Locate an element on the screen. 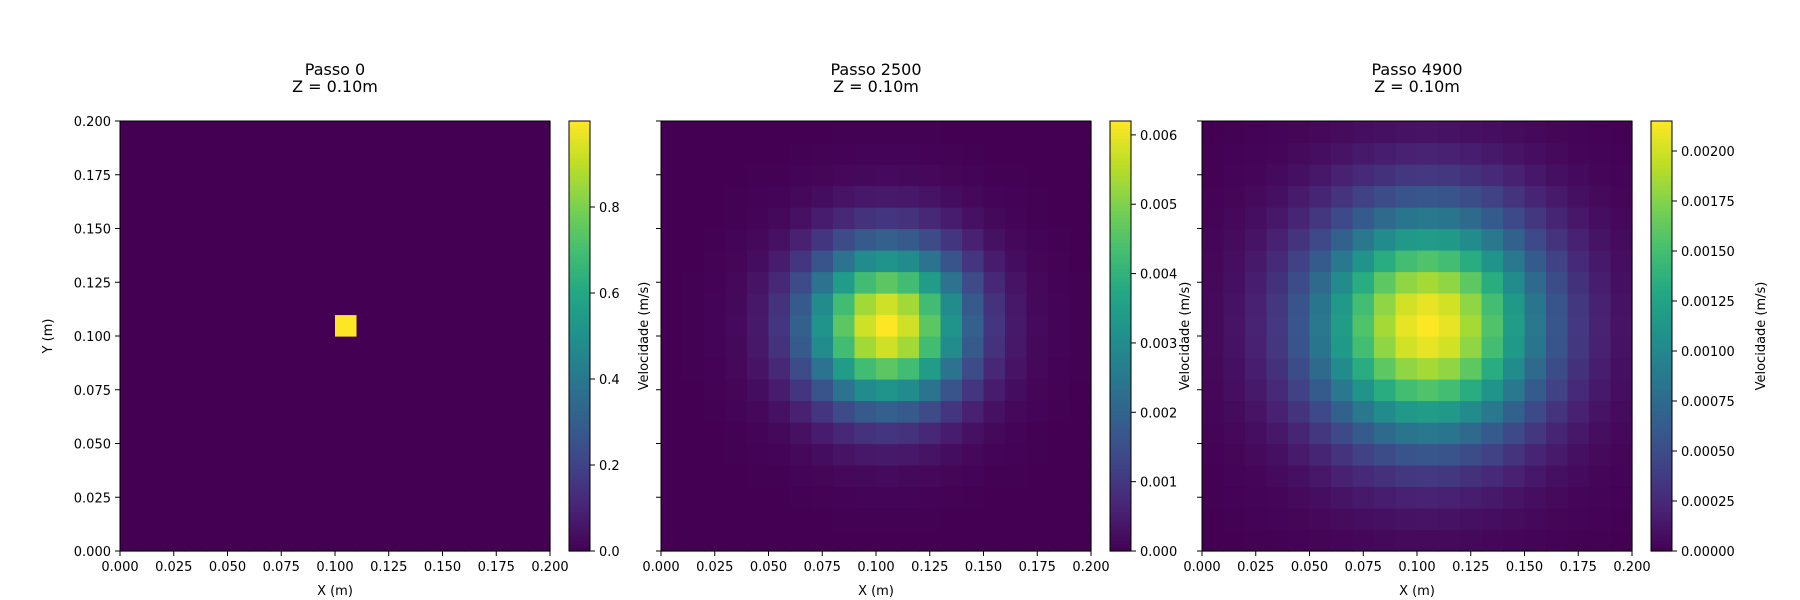  y-tick-label: 0.150 is located at coordinates (92, 230).